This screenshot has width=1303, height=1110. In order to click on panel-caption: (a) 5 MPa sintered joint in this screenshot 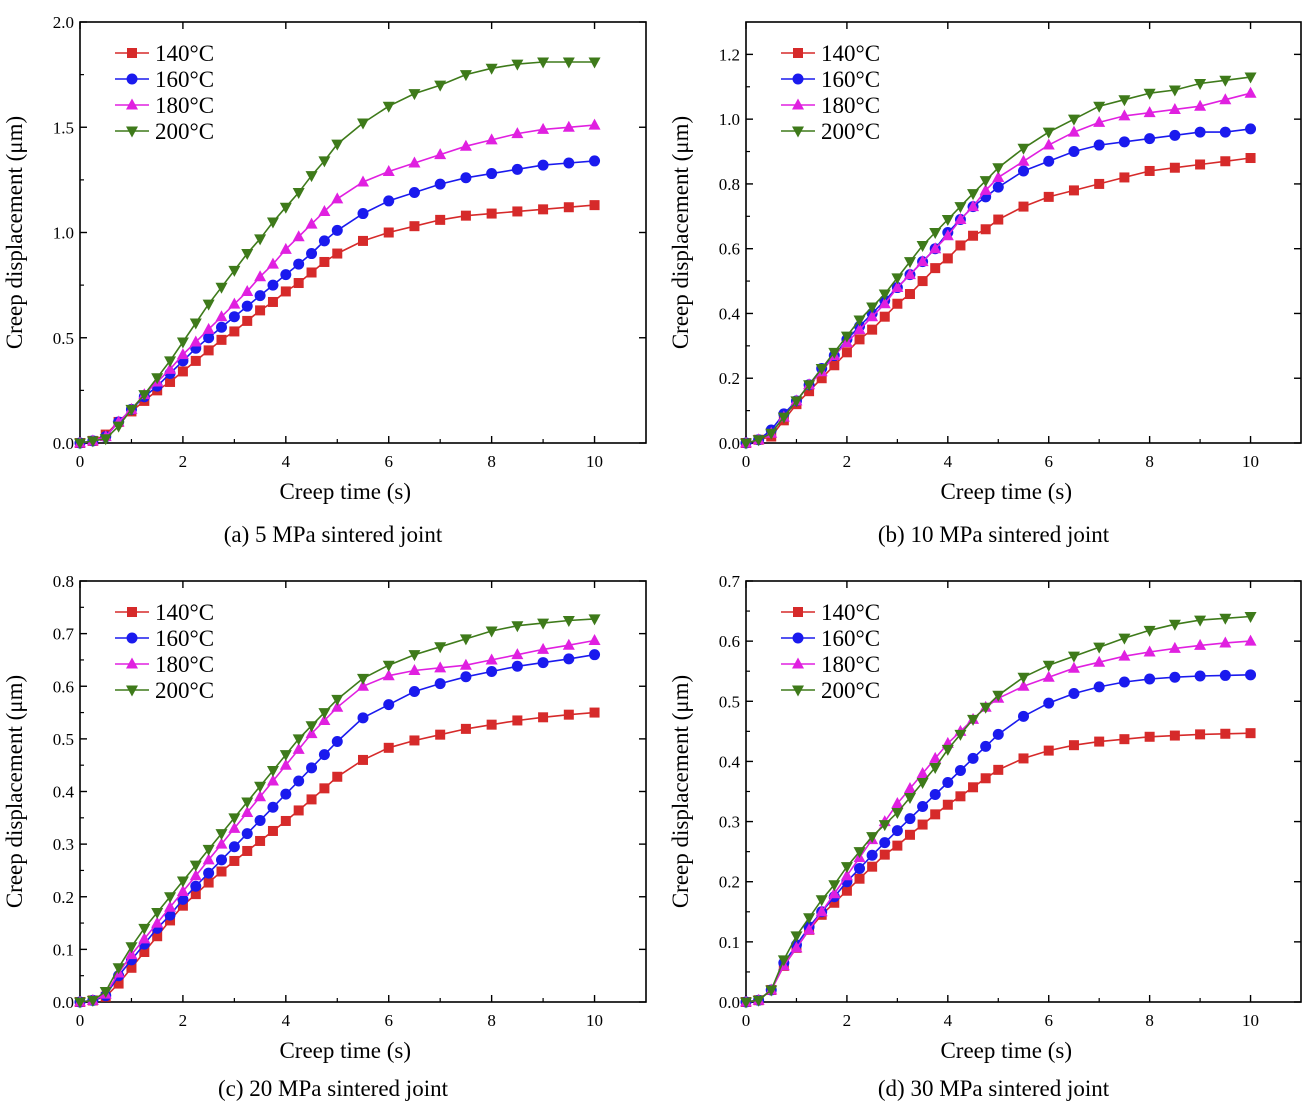, I will do `click(333, 534)`.